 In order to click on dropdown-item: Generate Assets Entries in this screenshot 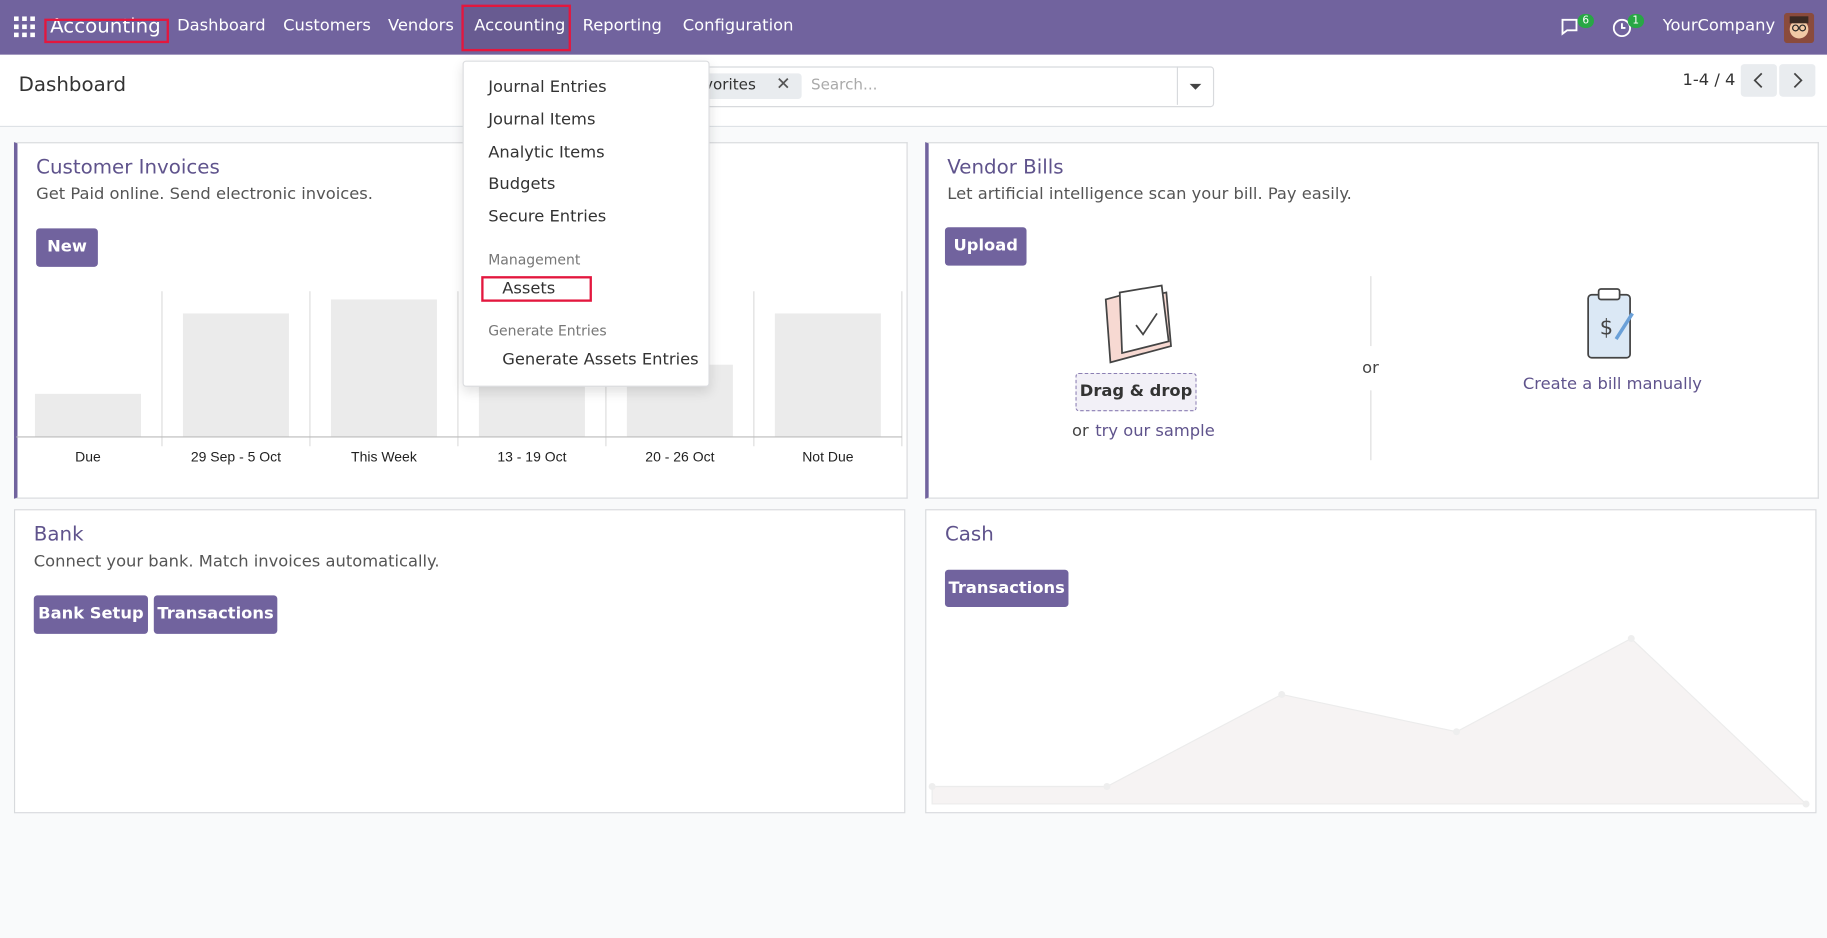, I will do `click(600, 360)`.